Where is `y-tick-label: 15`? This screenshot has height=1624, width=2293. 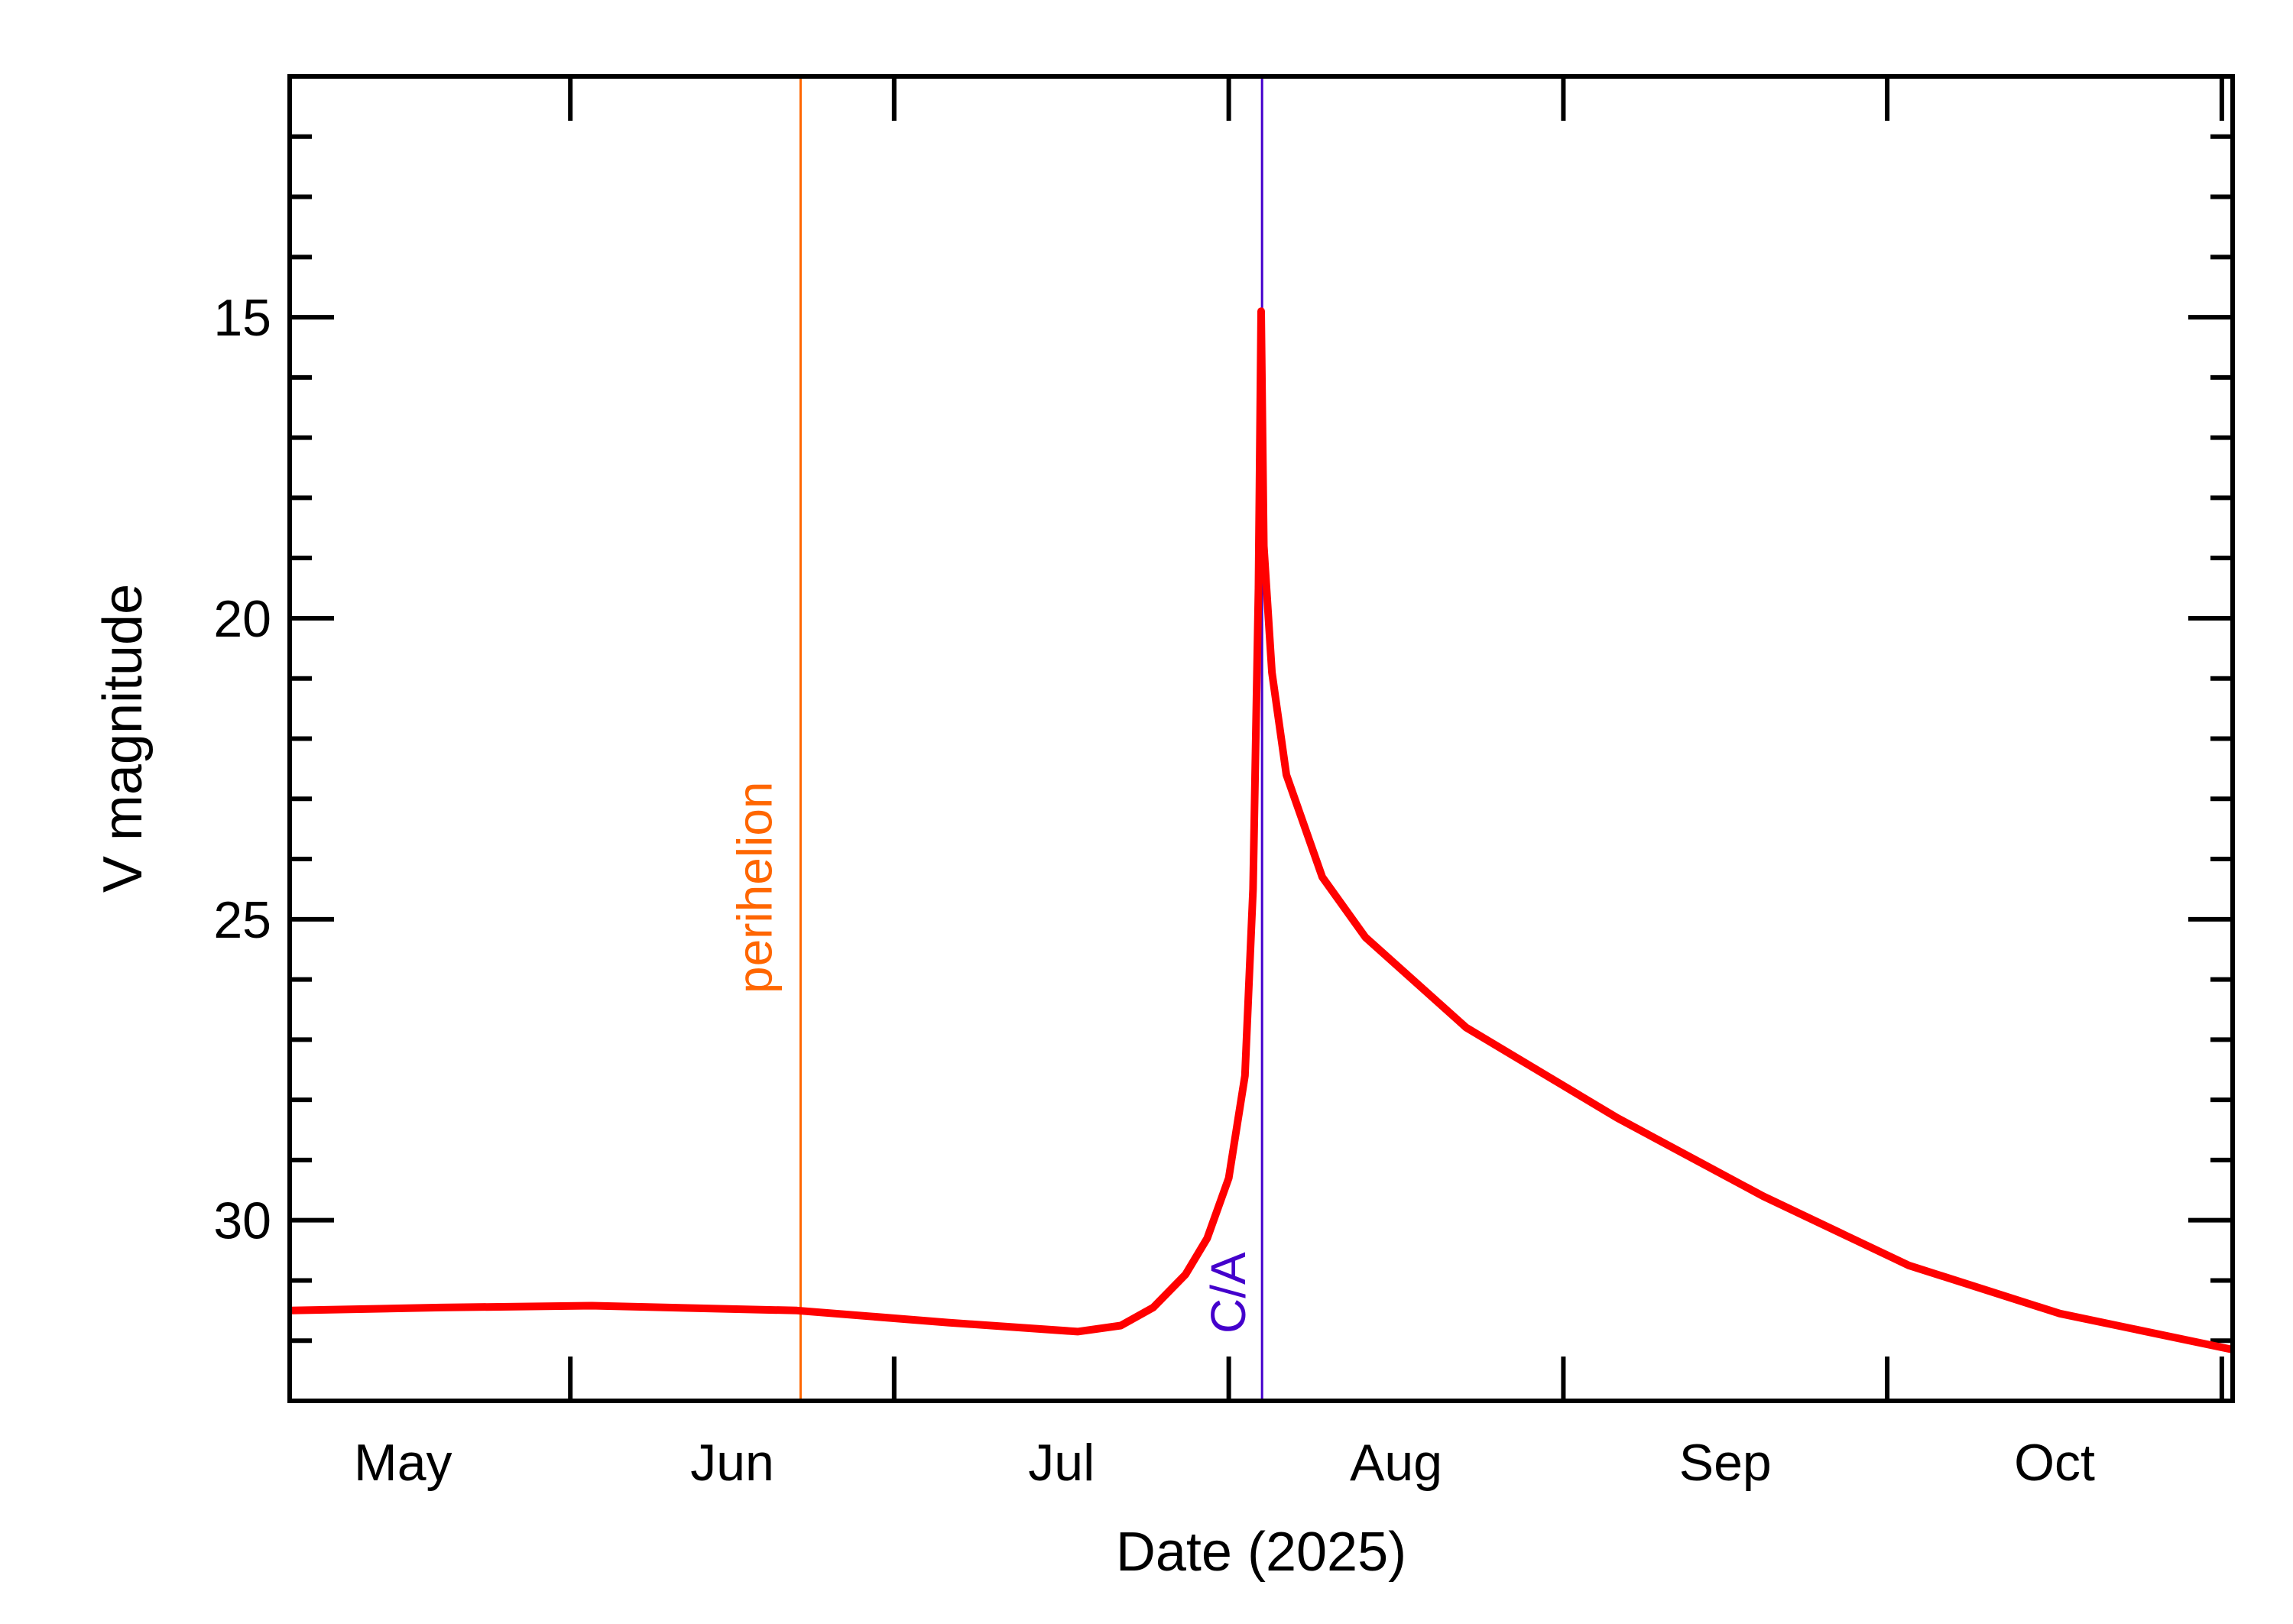 y-tick-label: 15 is located at coordinates (242, 318).